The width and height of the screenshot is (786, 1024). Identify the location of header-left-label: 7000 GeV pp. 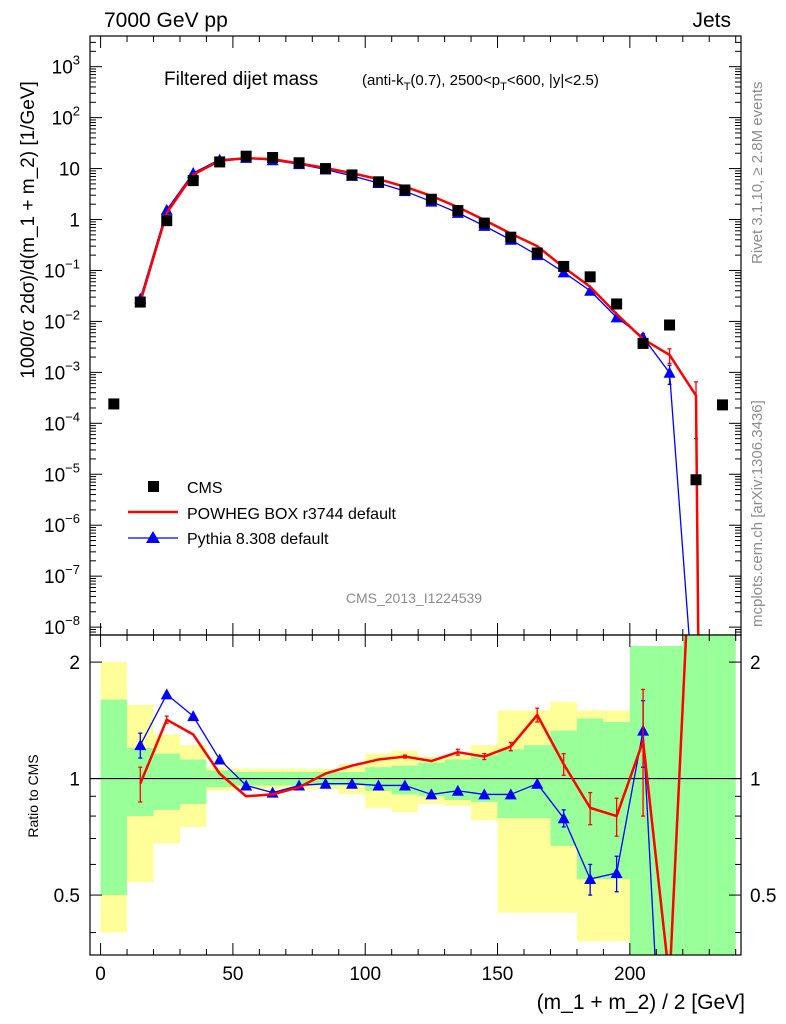
(166, 20).